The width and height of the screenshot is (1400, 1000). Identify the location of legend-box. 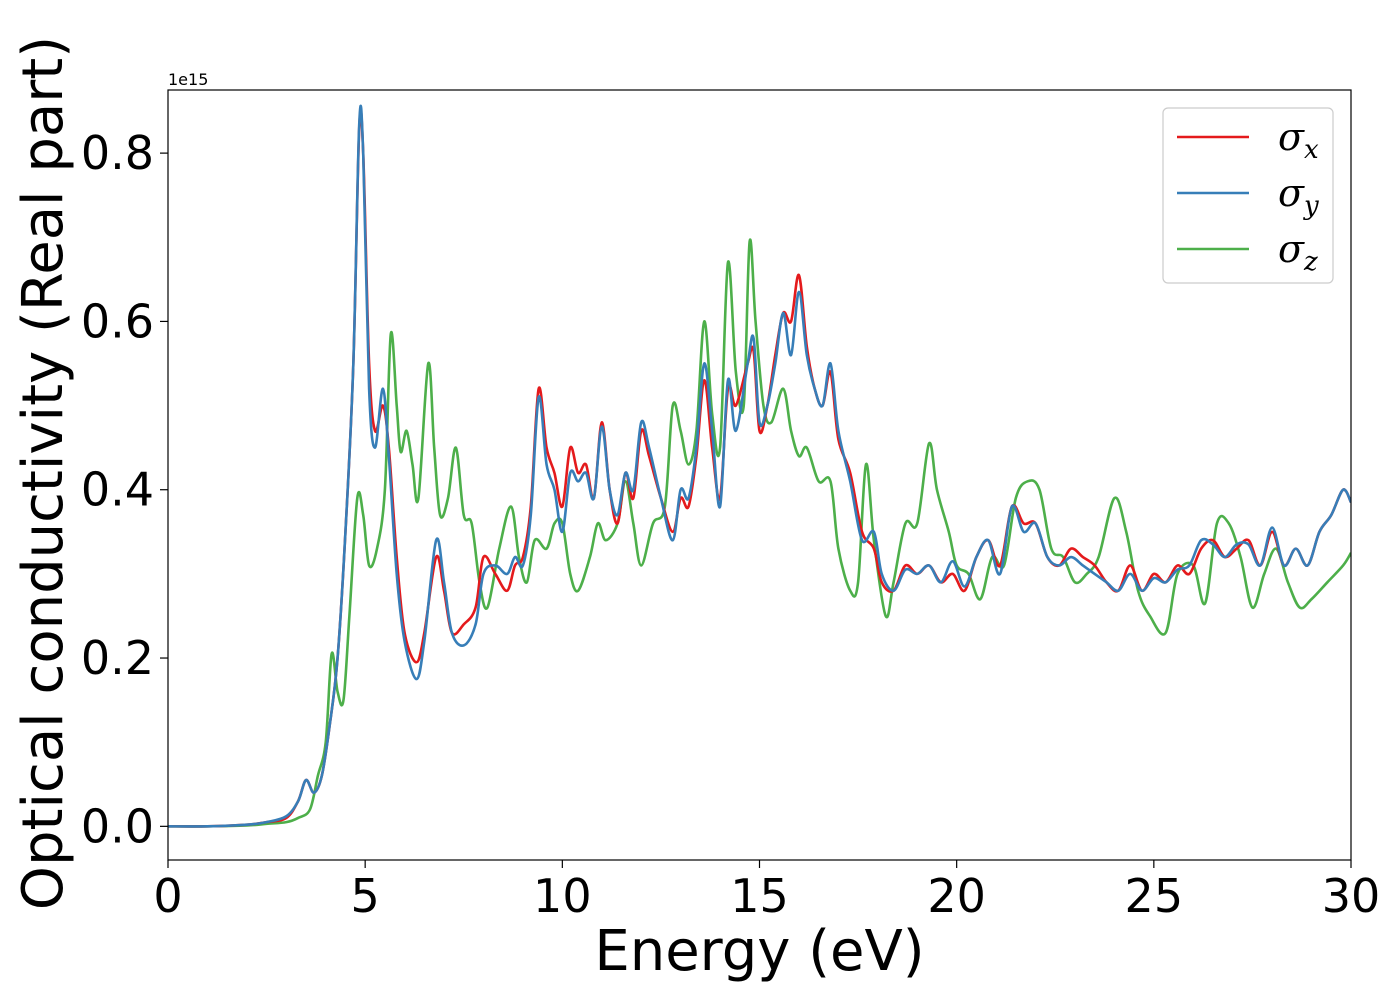
(1248, 195).